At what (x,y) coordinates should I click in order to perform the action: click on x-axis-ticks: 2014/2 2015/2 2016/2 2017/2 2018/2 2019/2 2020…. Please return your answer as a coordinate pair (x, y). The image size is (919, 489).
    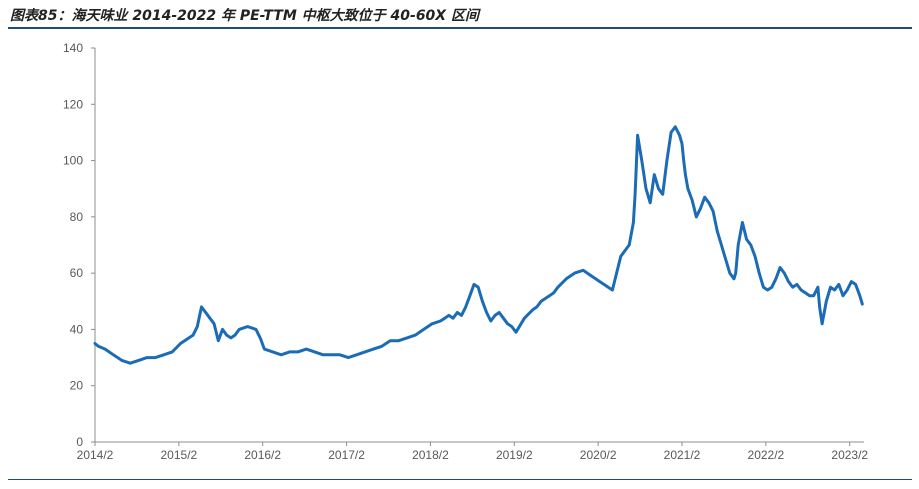
    Looking at the image, I should click on (472, 452).